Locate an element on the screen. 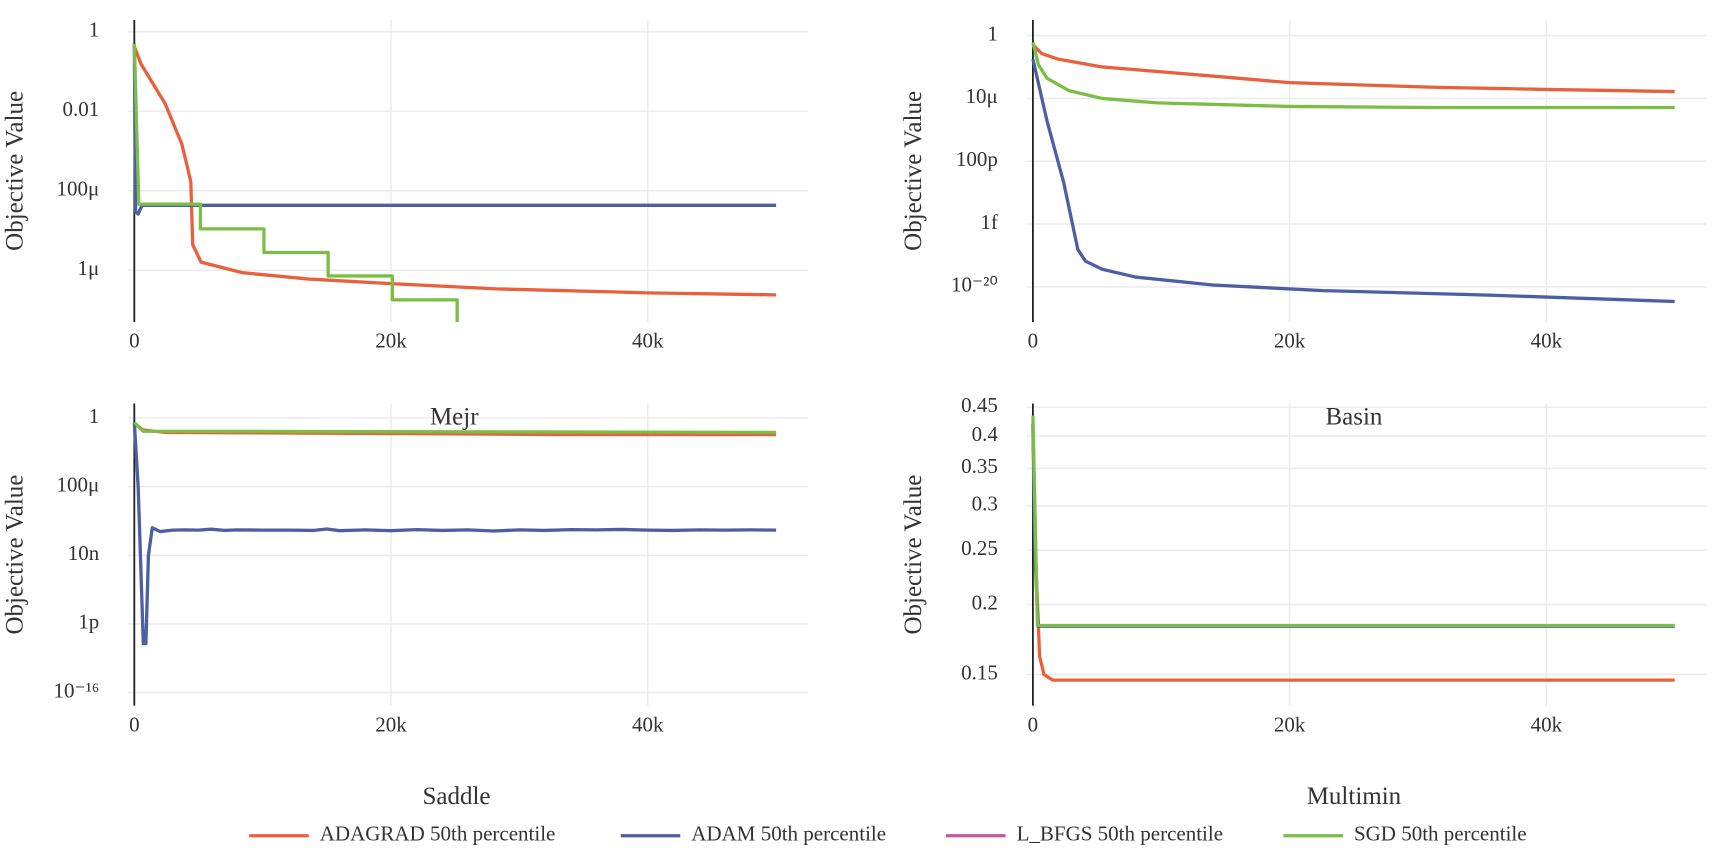 The image size is (1720, 856). y-tick-label: 100p is located at coordinates (977, 159).